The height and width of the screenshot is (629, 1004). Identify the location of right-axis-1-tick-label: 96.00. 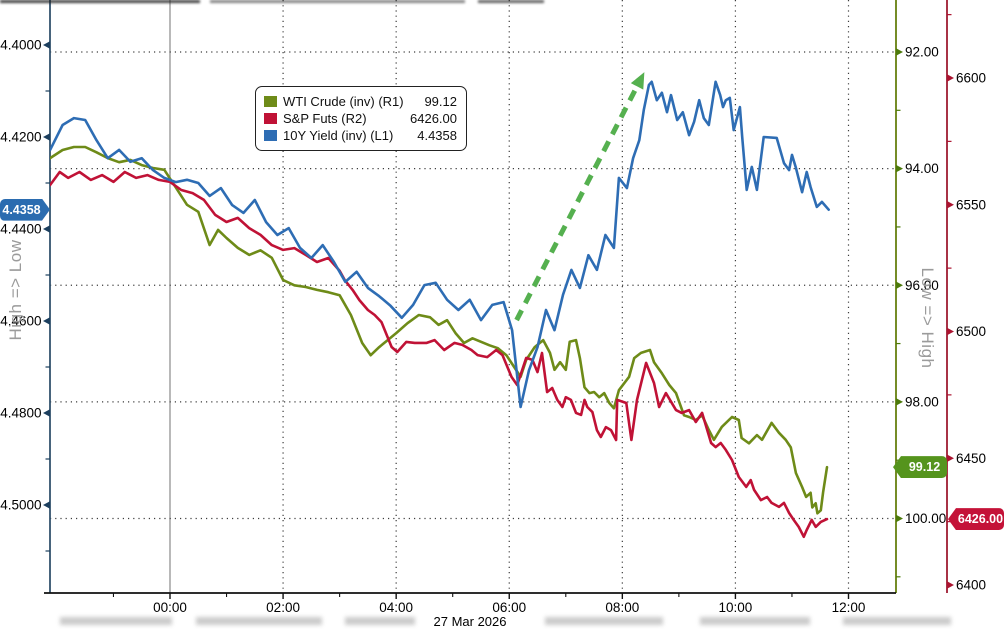
(922, 285).